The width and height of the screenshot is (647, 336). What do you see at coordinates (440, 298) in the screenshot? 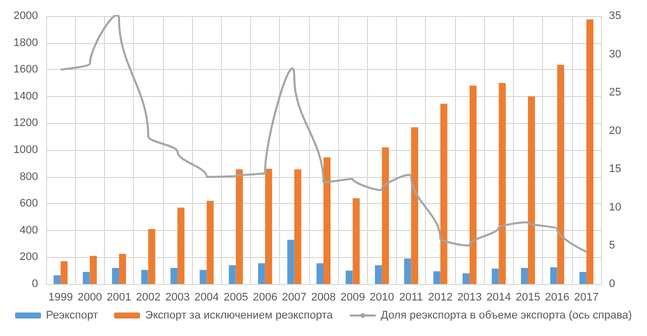
I see `x-tick-label: 2012` at bounding box center [440, 298].